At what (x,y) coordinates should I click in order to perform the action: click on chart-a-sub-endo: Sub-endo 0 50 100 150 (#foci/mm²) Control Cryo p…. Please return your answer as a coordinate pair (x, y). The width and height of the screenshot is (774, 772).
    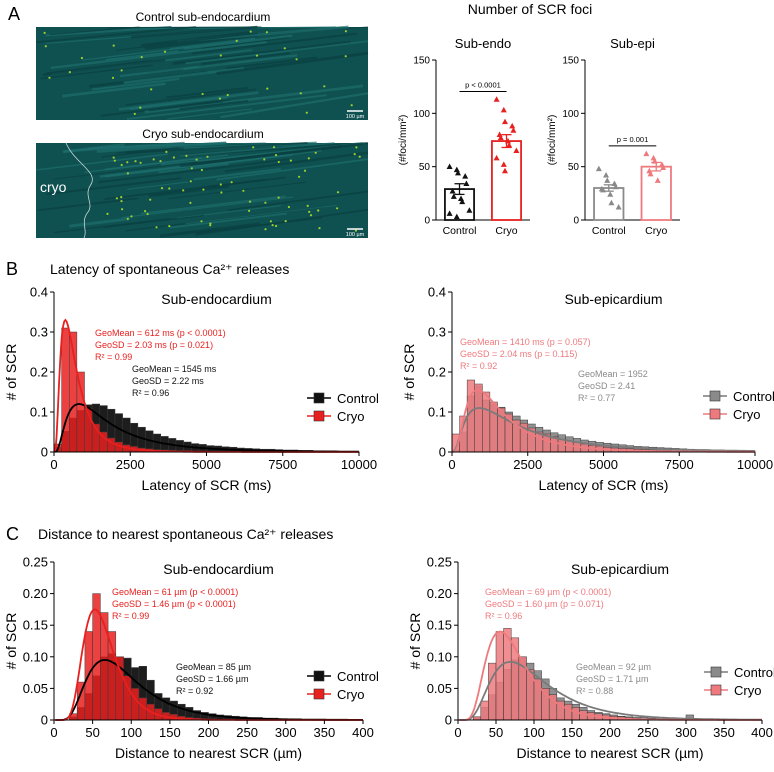
    Looking at the image, I should click on (464, 136).